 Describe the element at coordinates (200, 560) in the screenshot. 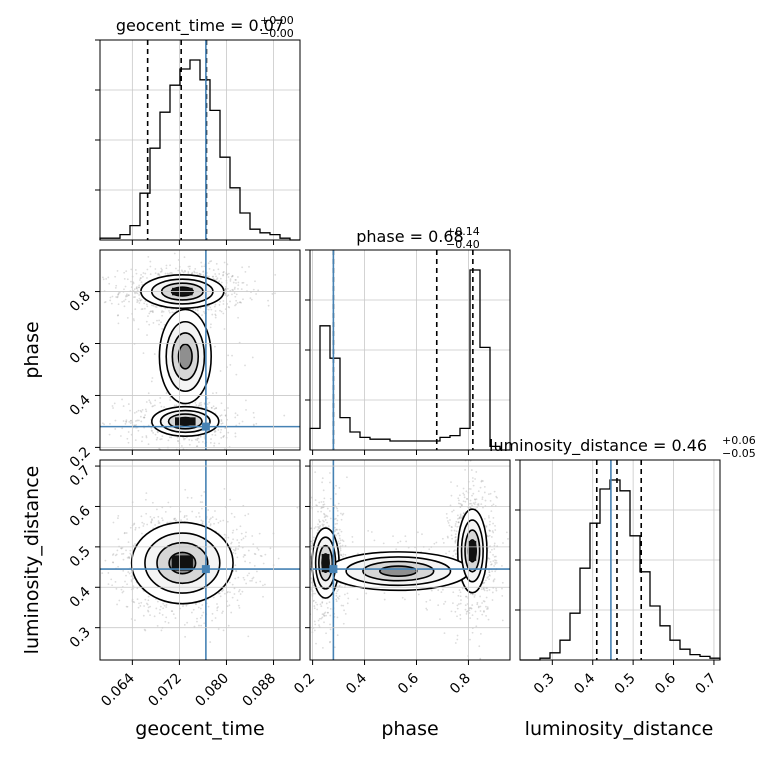

I see `panel-frame-geocent-time-vs-luminosity-distance` at that location.